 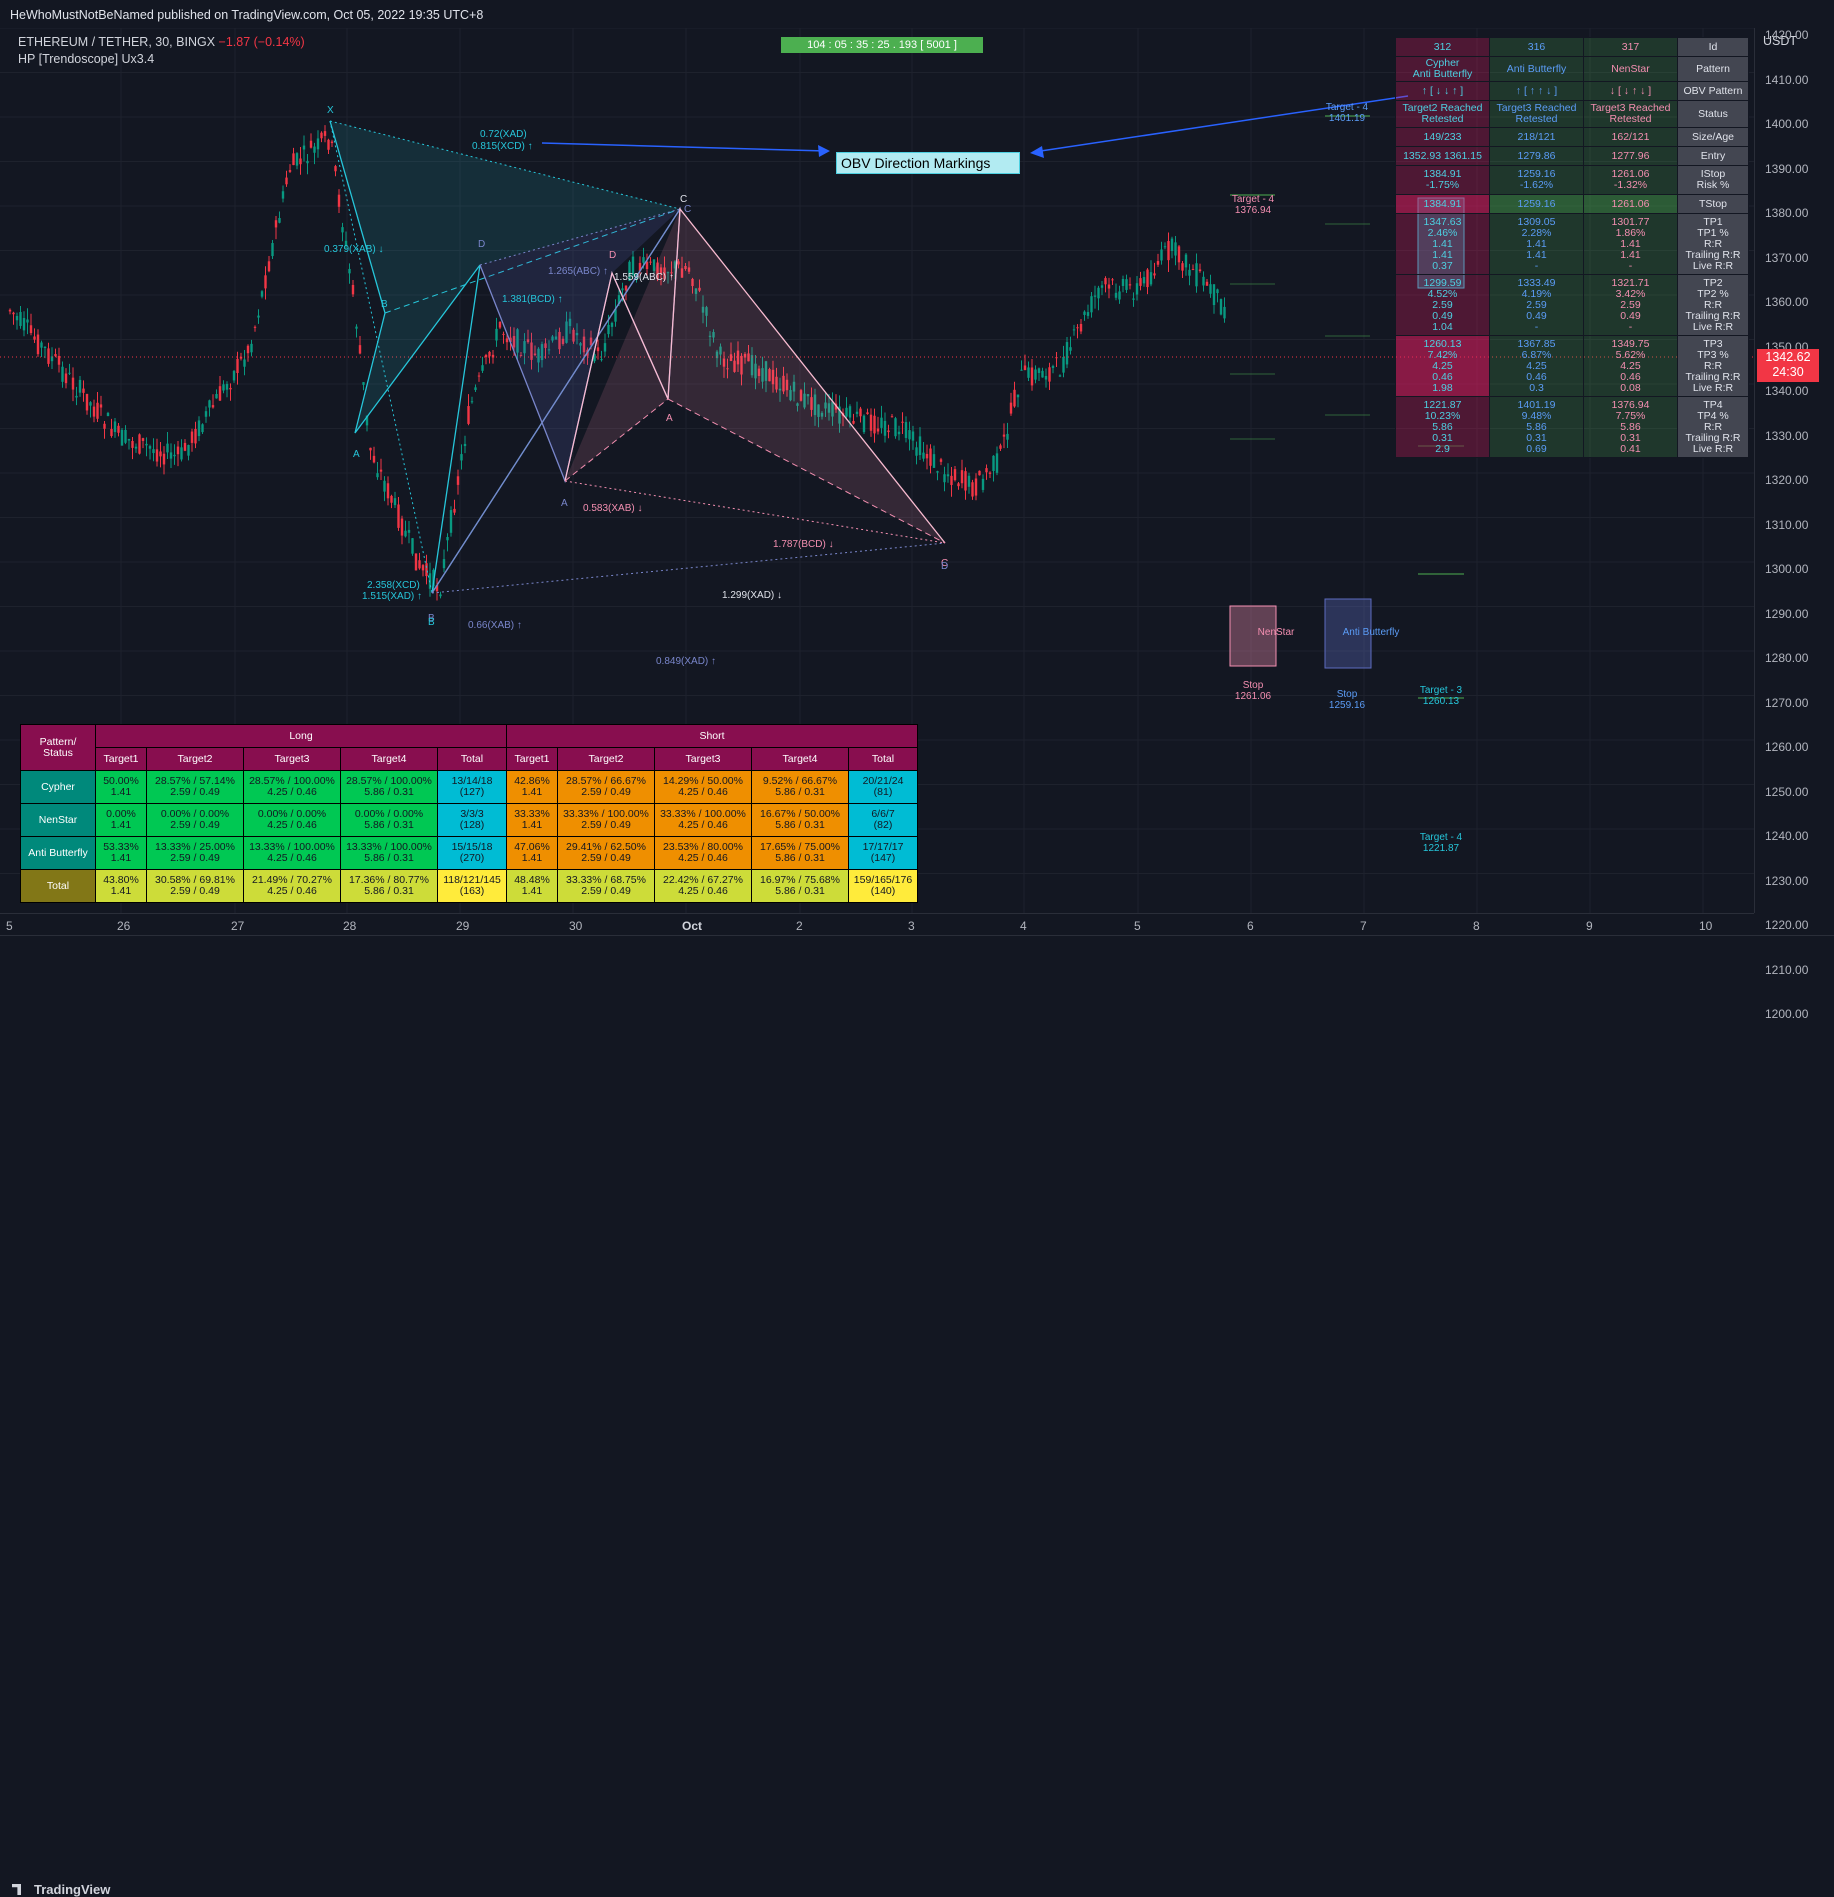 I want to click on price-tick: 1200.00, so click(x=1787, y=1014).